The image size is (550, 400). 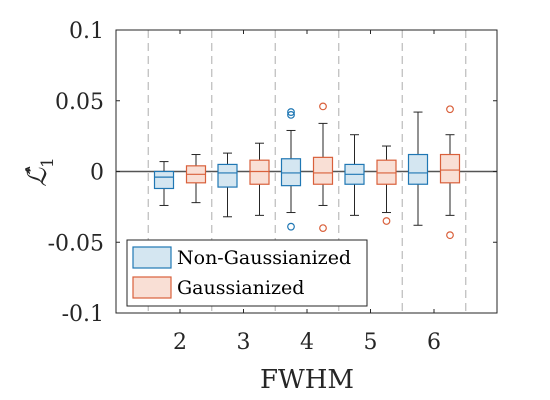 What do you see at coordinates (434, 342) in the screenshot?
I see `x-tick-label: 6` at bounding box center [434, 342].